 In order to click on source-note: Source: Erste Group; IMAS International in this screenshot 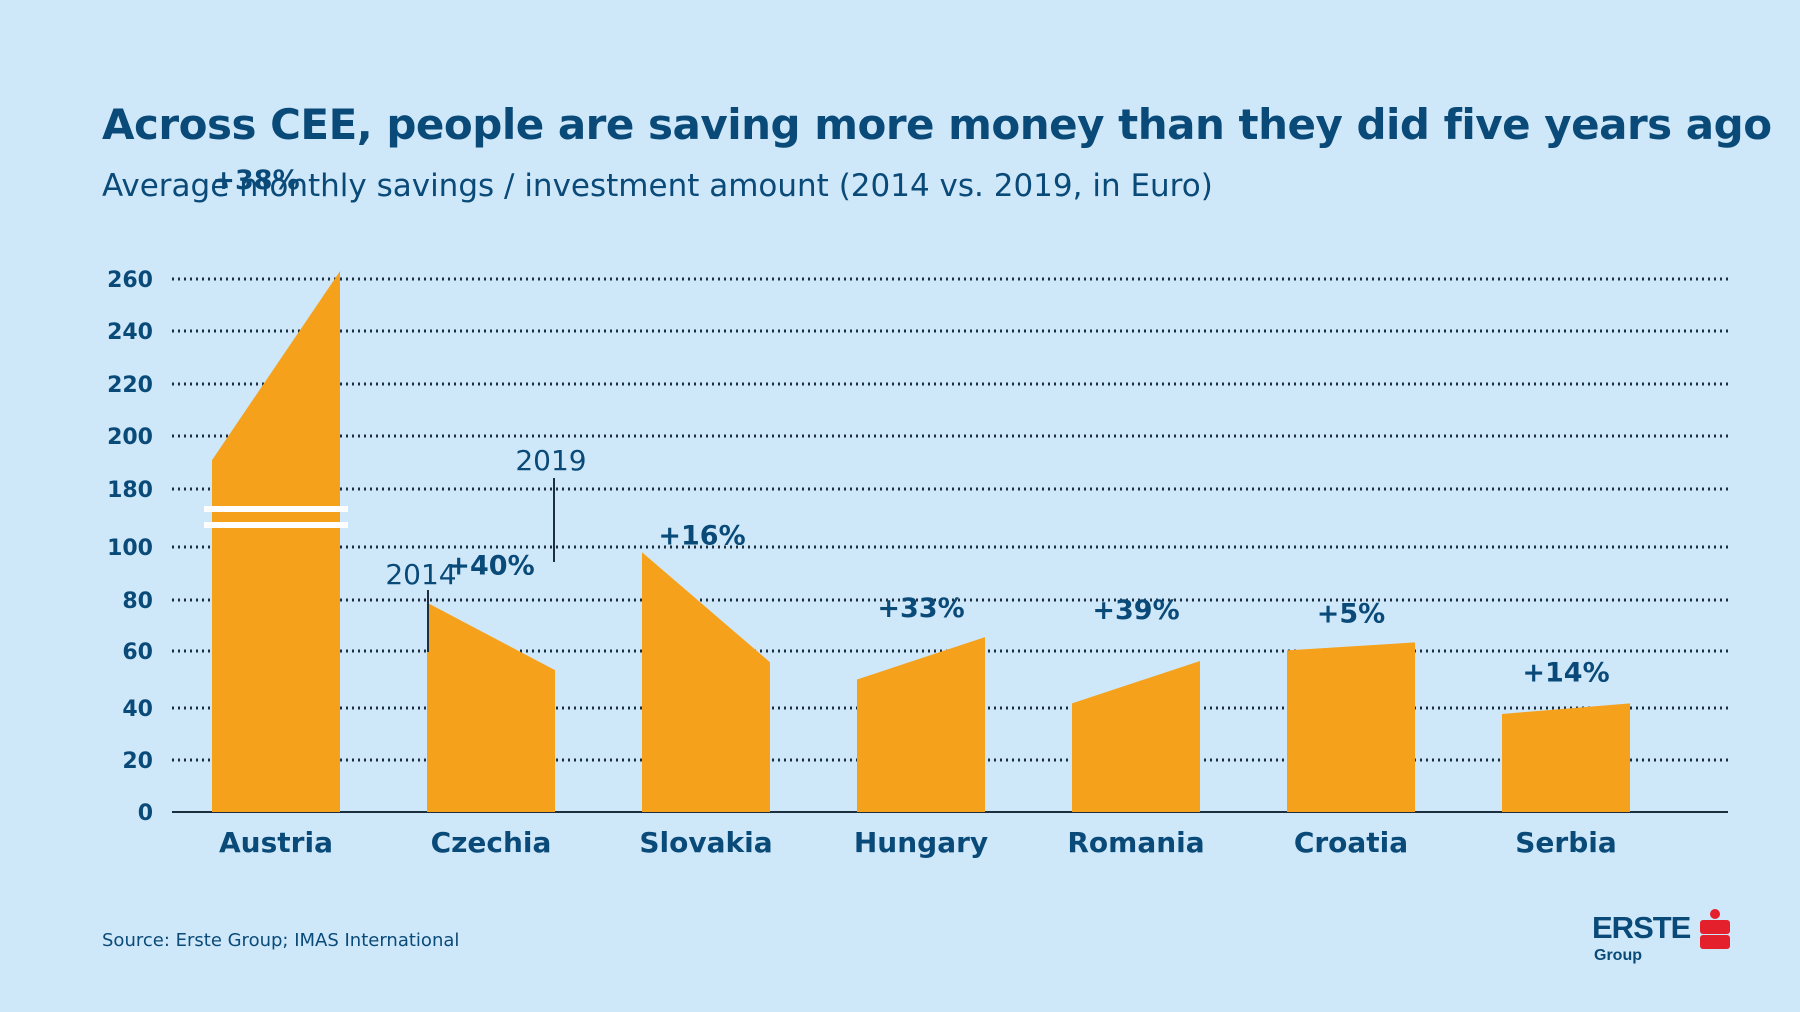, I will do `click(281, 940)`.